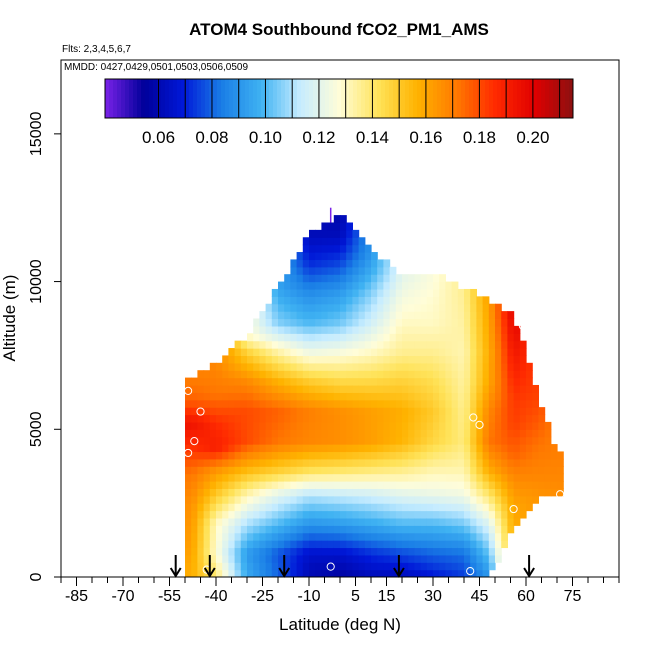 This screenshot has height=650, width=650. I want to click on profile-arrow-head, so click(529, 572).